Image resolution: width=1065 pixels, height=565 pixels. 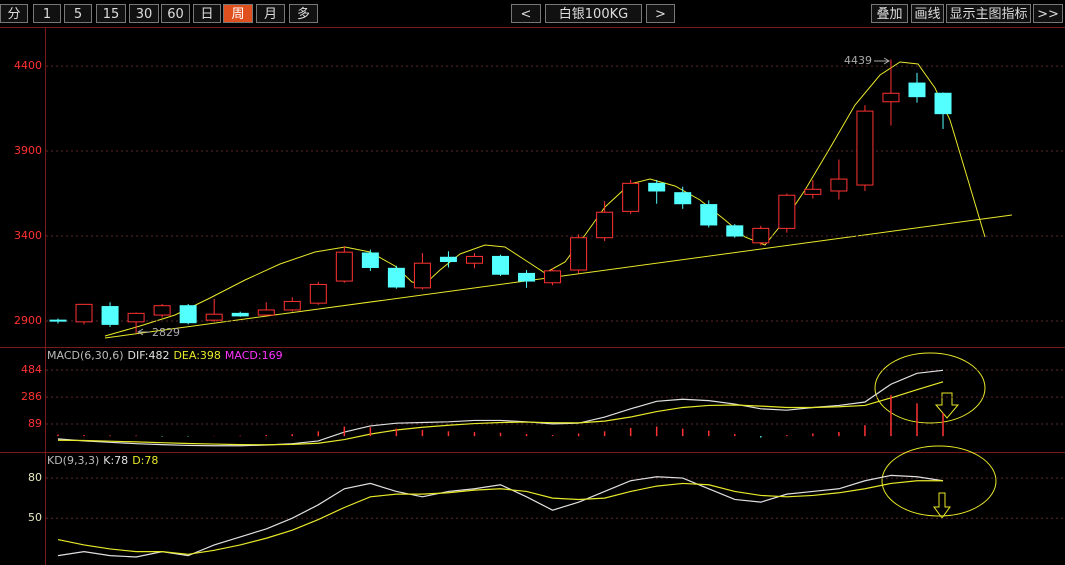 I want to click on y-tick-label: 3900, so click(x=28, y=150).